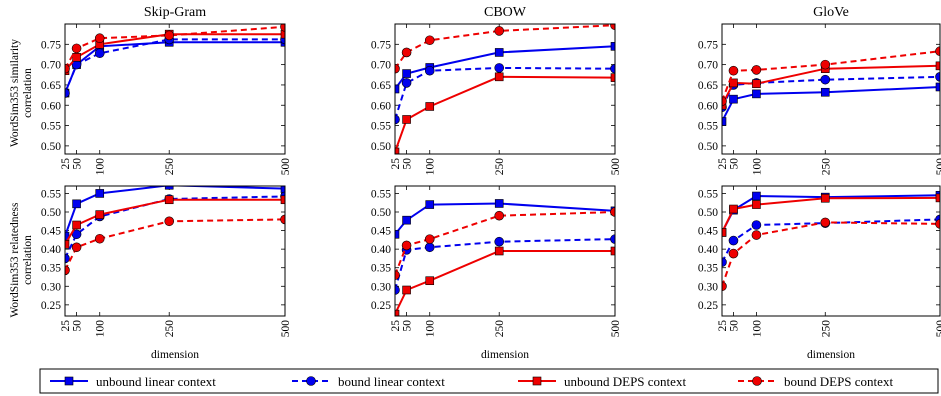 Image resolution: width=941 pixels, height=396 pixels. Describe the element at coordinates (15, 260) in the screenshot. I see `row-label-relatedness-line1: WordSim353 relatedness` at that location.